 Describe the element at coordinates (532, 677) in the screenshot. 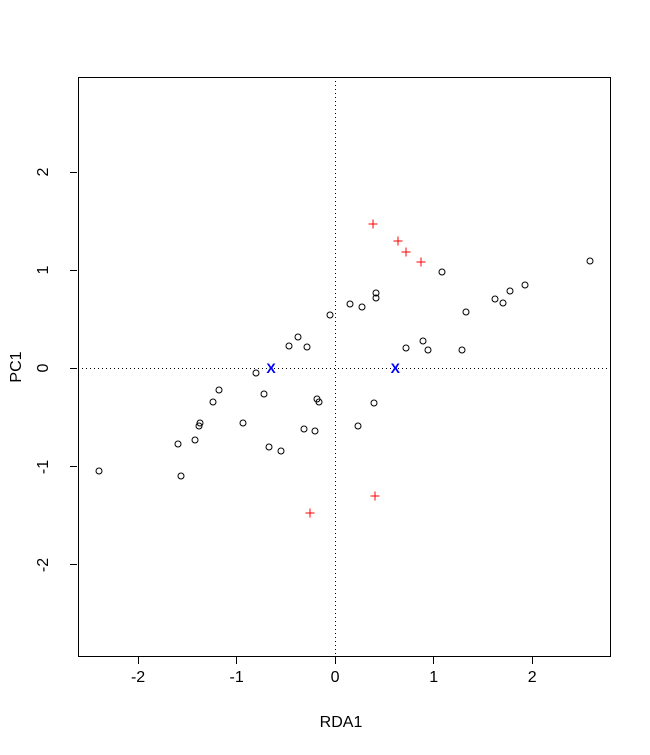

I see `x-axis-tick-label: 2` at that location.